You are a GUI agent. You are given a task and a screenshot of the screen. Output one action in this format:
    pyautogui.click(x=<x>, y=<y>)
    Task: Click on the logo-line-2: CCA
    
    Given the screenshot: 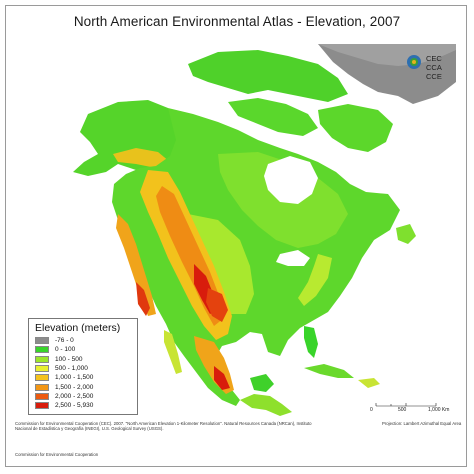 What is the action you would take?
    pyautogui.click(x=434, y=67)
    